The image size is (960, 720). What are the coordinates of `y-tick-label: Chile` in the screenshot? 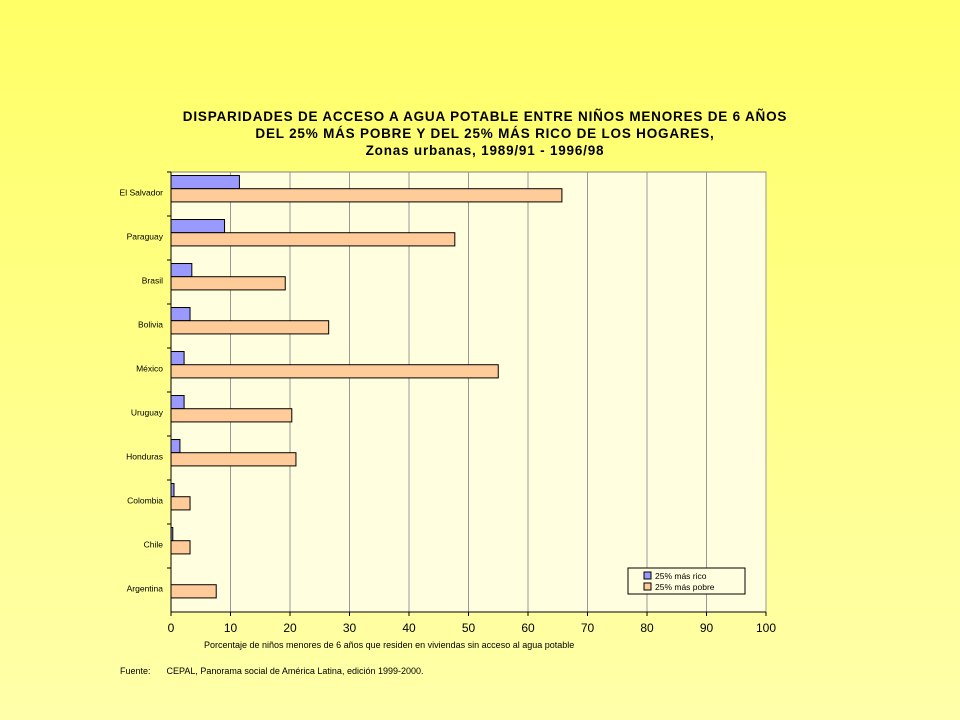 It's located at (154, 544).